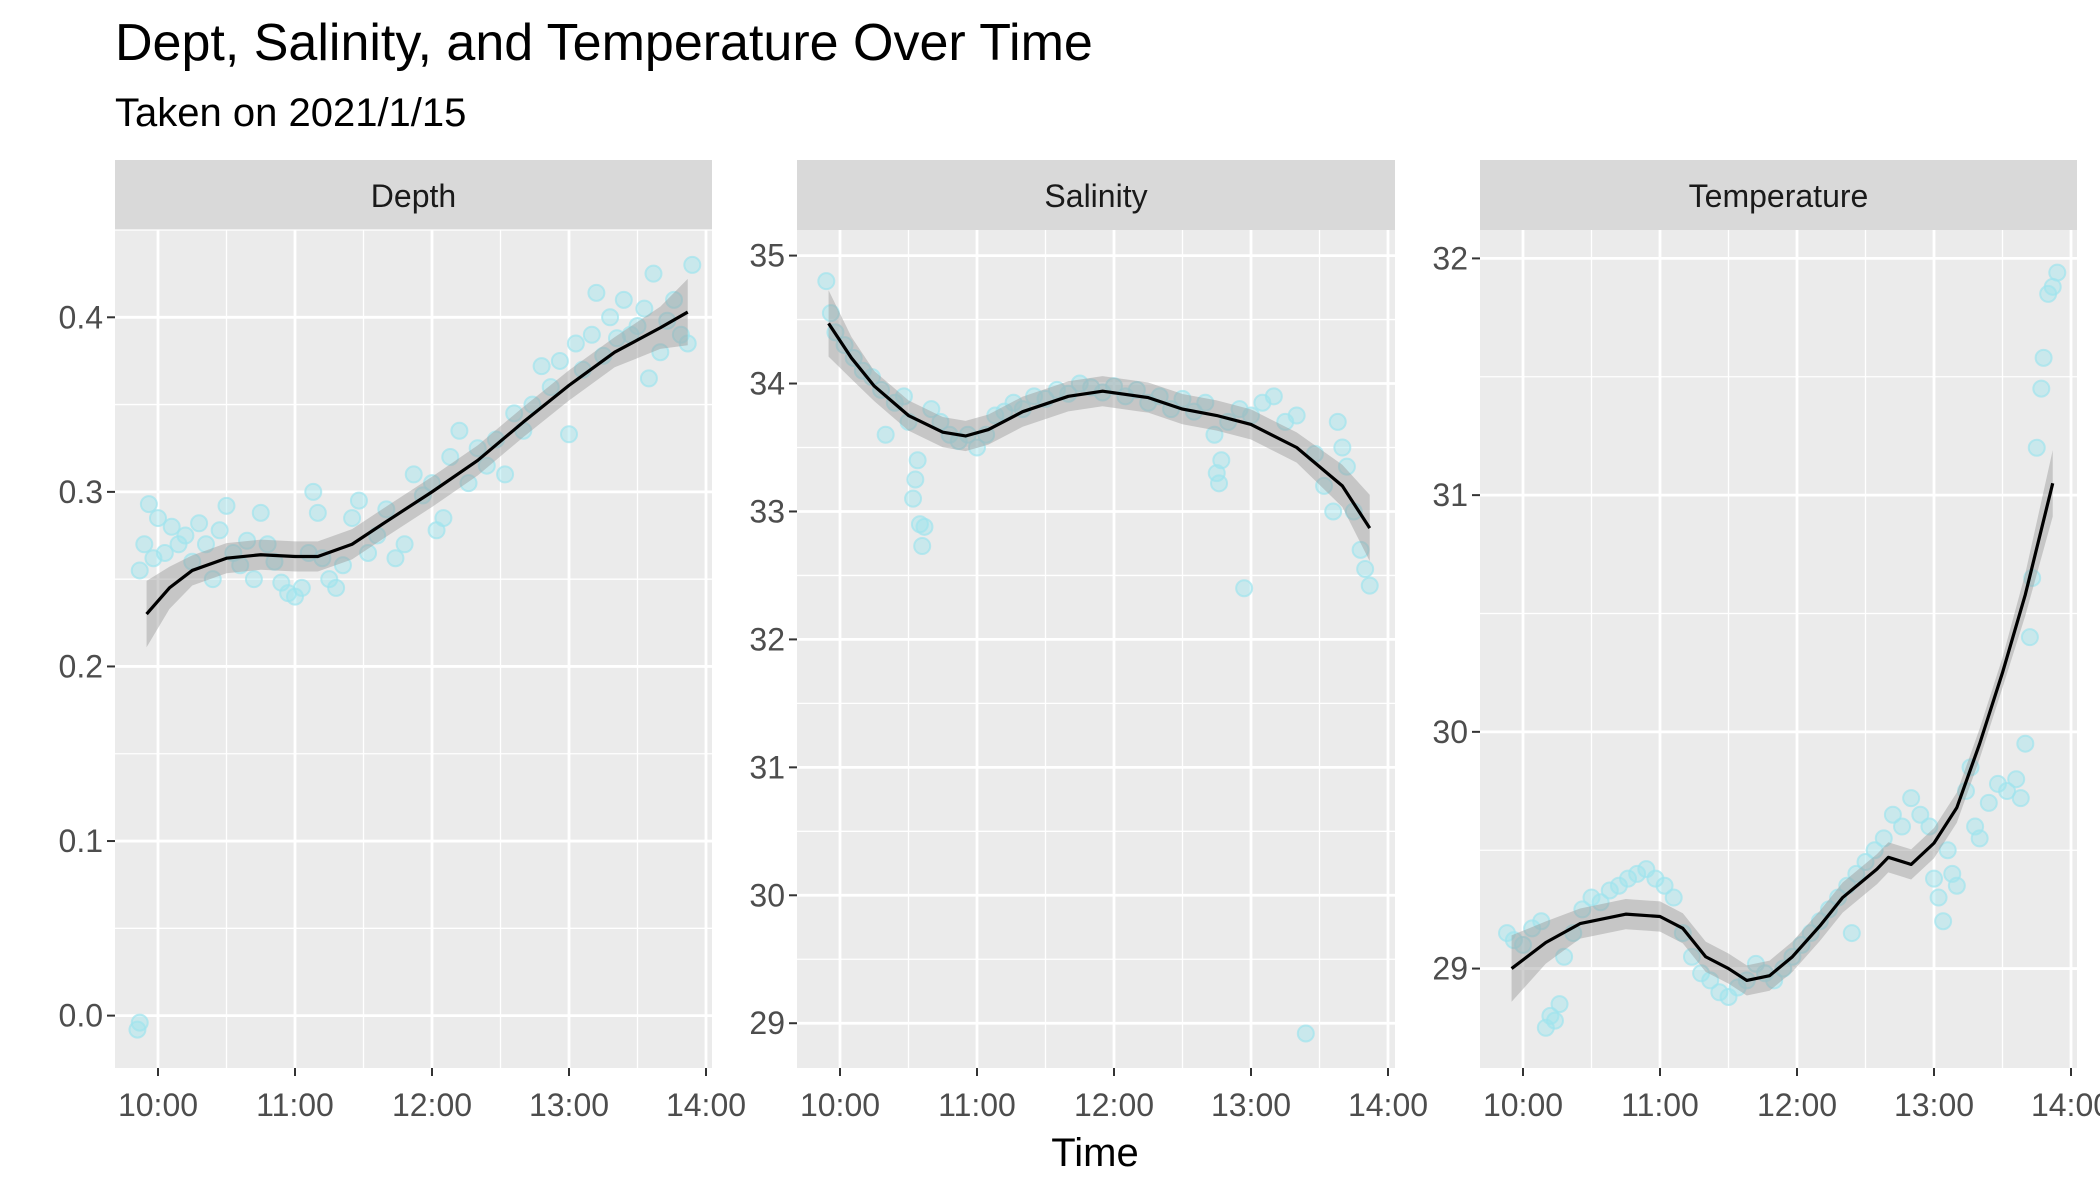 Image resolution: width=2100 pixels, height=1200 pixels. What do you see at coordinates (81, 317) in the screenshot?
I see `y-tick-label: 0.4` at bounding box center [81, 317].